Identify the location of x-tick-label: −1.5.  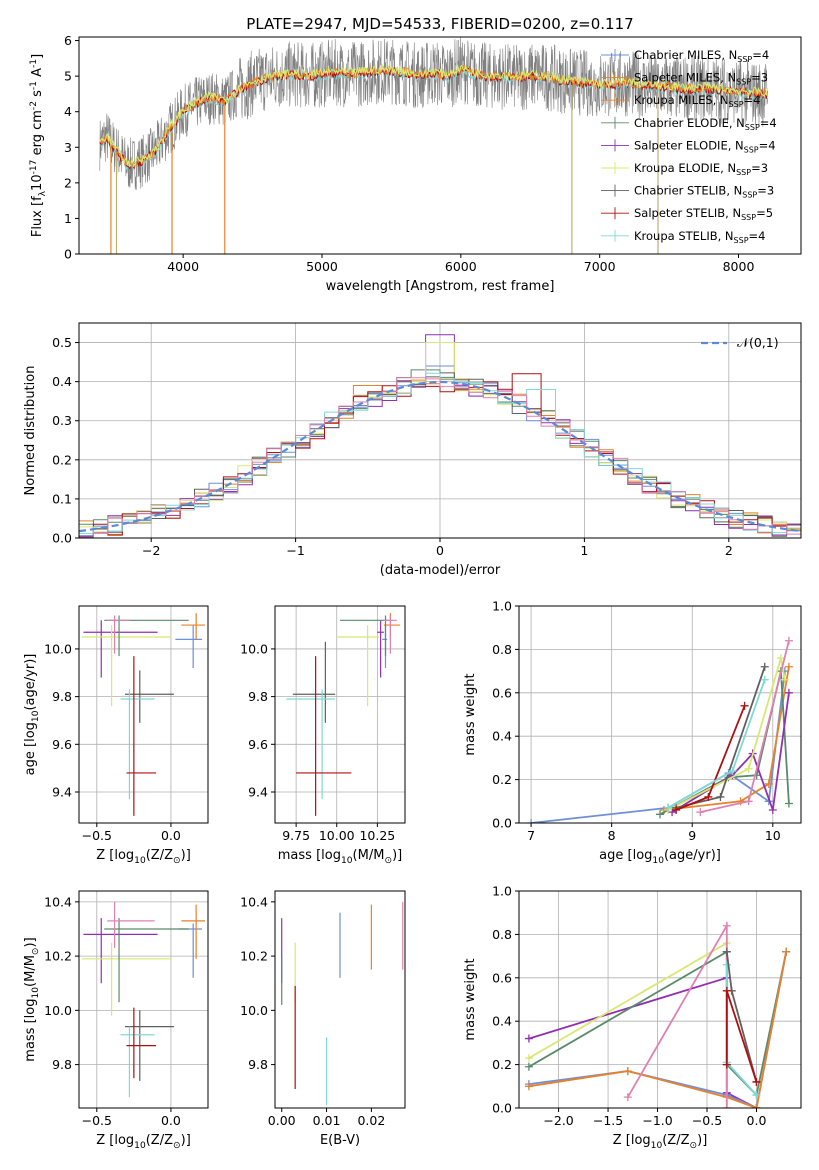
(608, 1120).